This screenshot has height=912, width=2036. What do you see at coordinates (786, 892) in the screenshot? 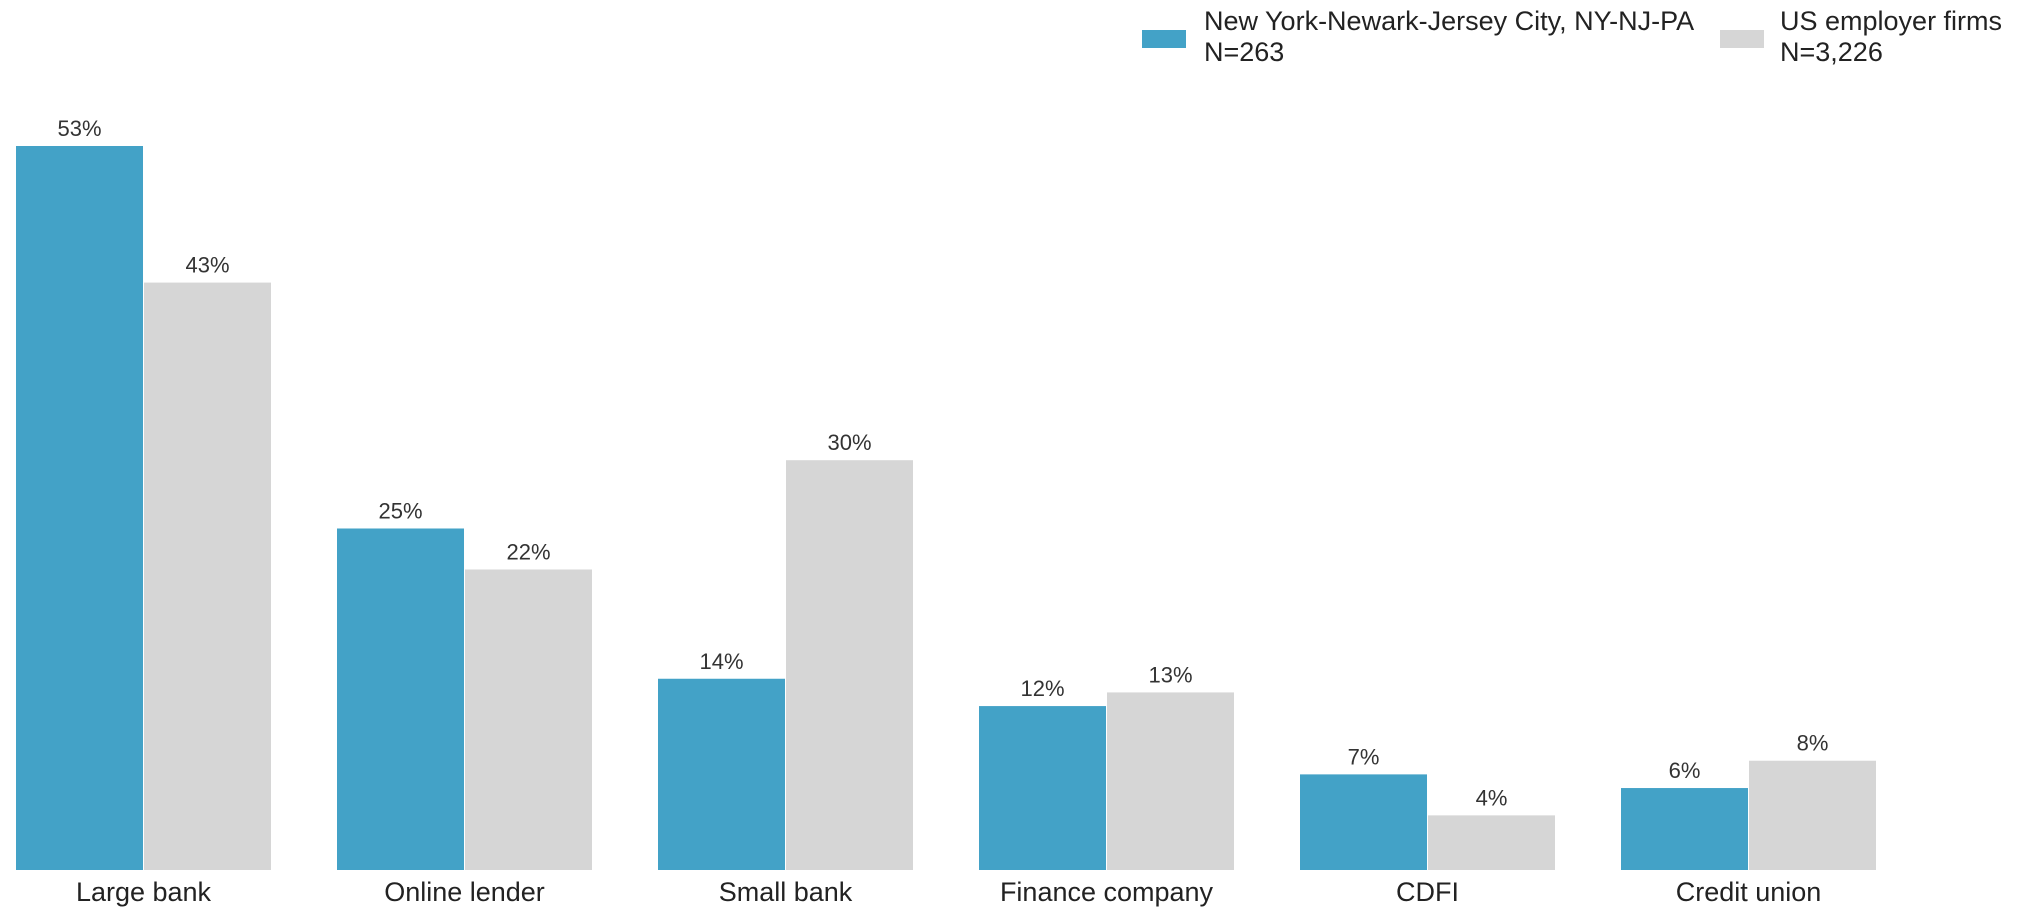
I see `category-label-small-bank: Small bank` at bounding box center [786, 892].